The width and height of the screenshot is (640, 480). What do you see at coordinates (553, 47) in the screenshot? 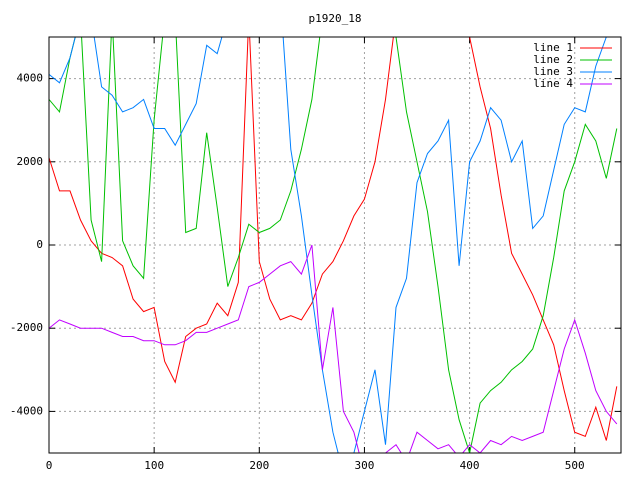
I see `legend-label: line 1` at bounding box center [553, 47].